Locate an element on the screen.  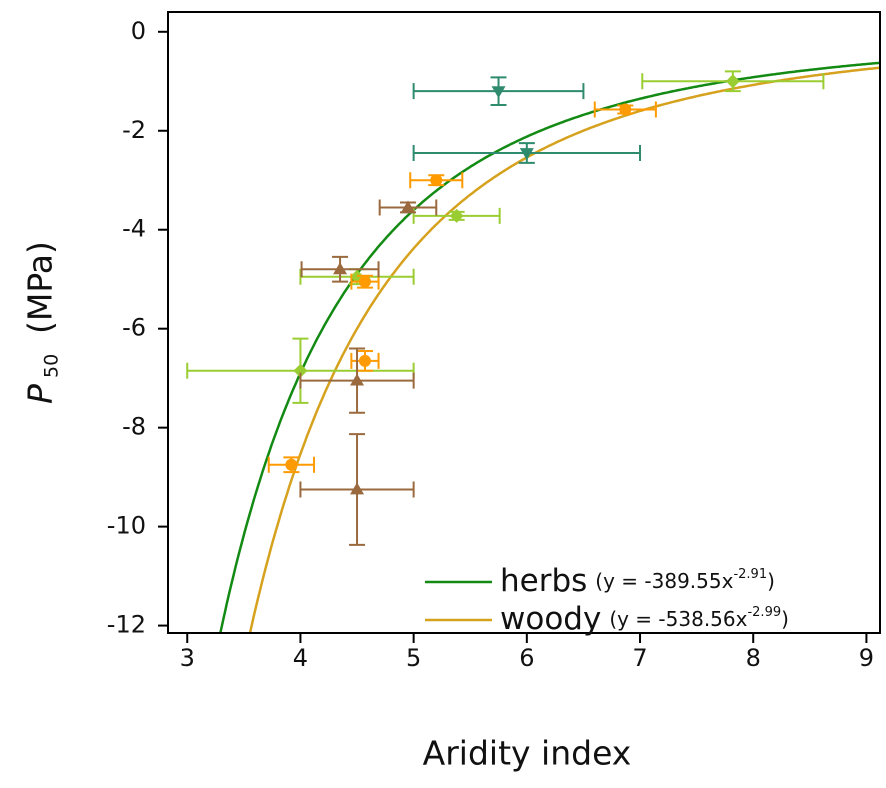
y-tick-label: 0 is located at coordinates (138, 31).